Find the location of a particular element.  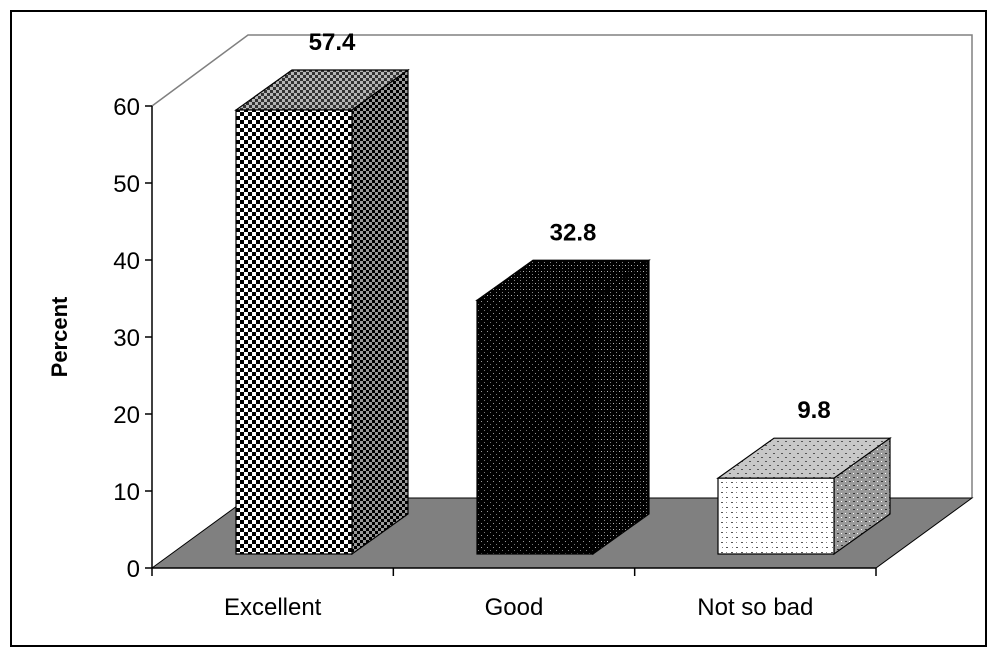

x-axis-ticks: Excellent Good Not so bad is located at coordinates (514, 594).